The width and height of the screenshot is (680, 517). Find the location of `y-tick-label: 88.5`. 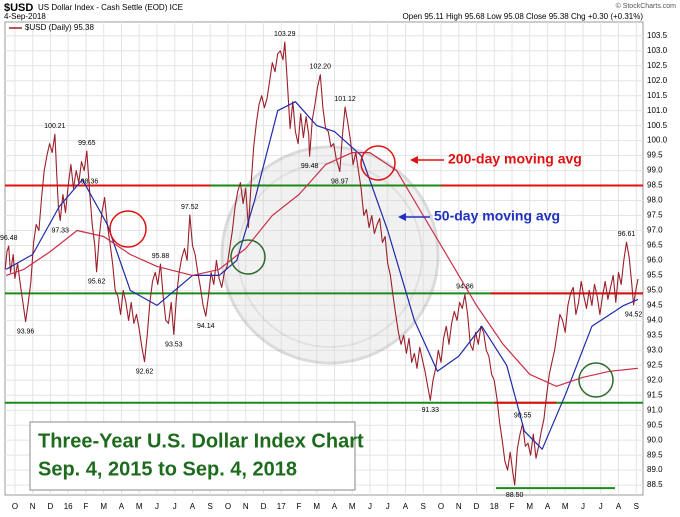

y-tick-label: 88.5 is located at coordinates (655, 484).